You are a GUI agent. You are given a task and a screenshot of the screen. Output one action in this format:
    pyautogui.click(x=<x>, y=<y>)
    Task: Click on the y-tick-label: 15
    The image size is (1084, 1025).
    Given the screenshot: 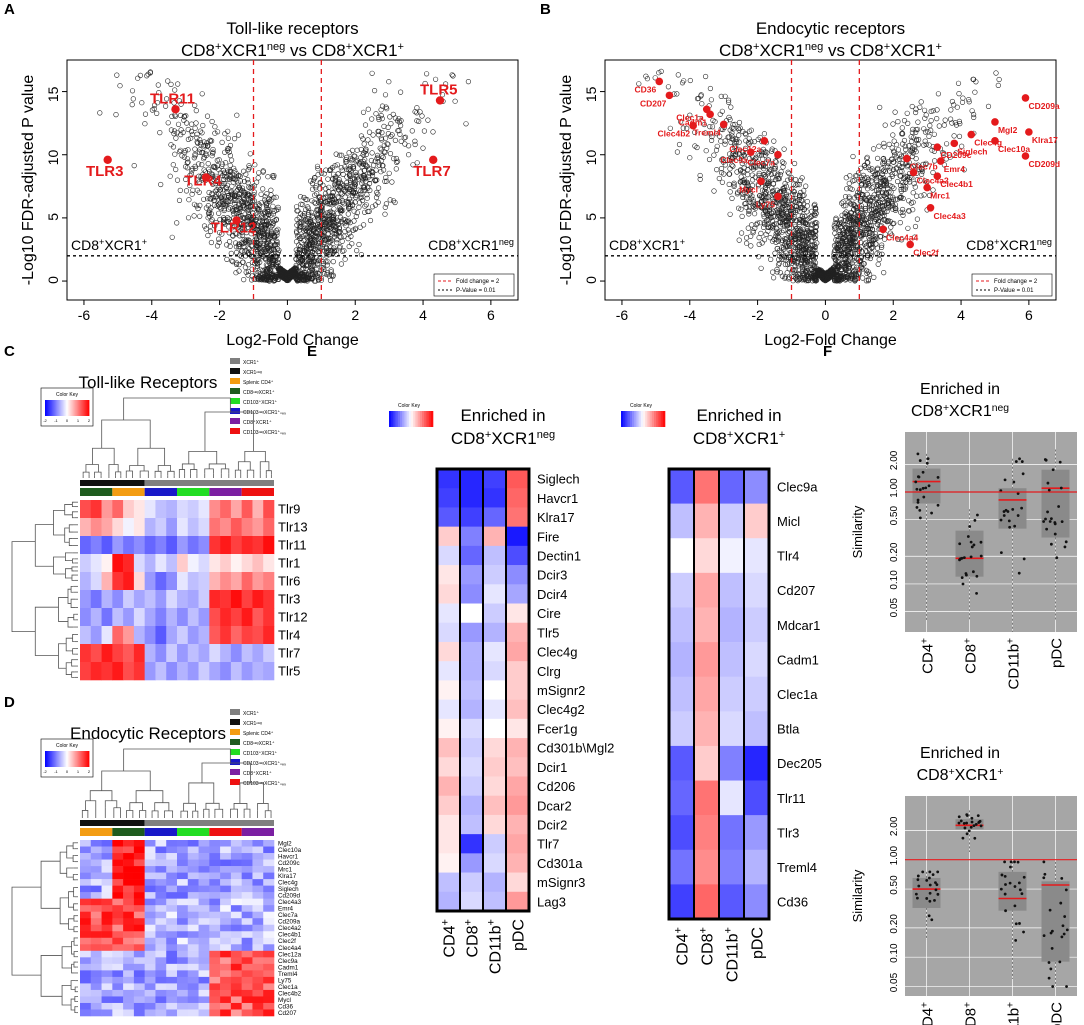 What is the action you would take?
    pyautogui.click(x=53, y=94)
    